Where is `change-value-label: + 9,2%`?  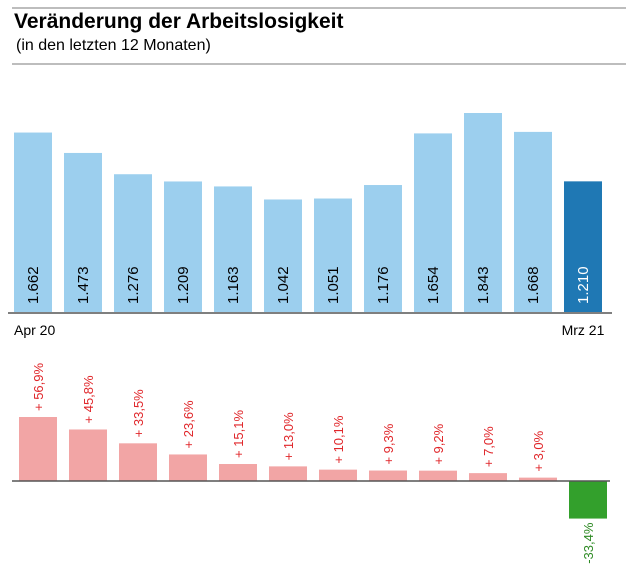 change-value-label: + 9,2% is located at coordinates (438, 443).